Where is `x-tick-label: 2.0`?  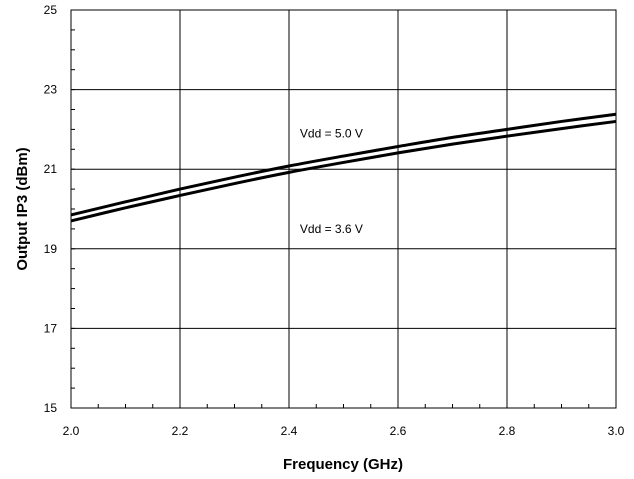
x-tick-label: 2.0 is located at coordinates (71, 431).